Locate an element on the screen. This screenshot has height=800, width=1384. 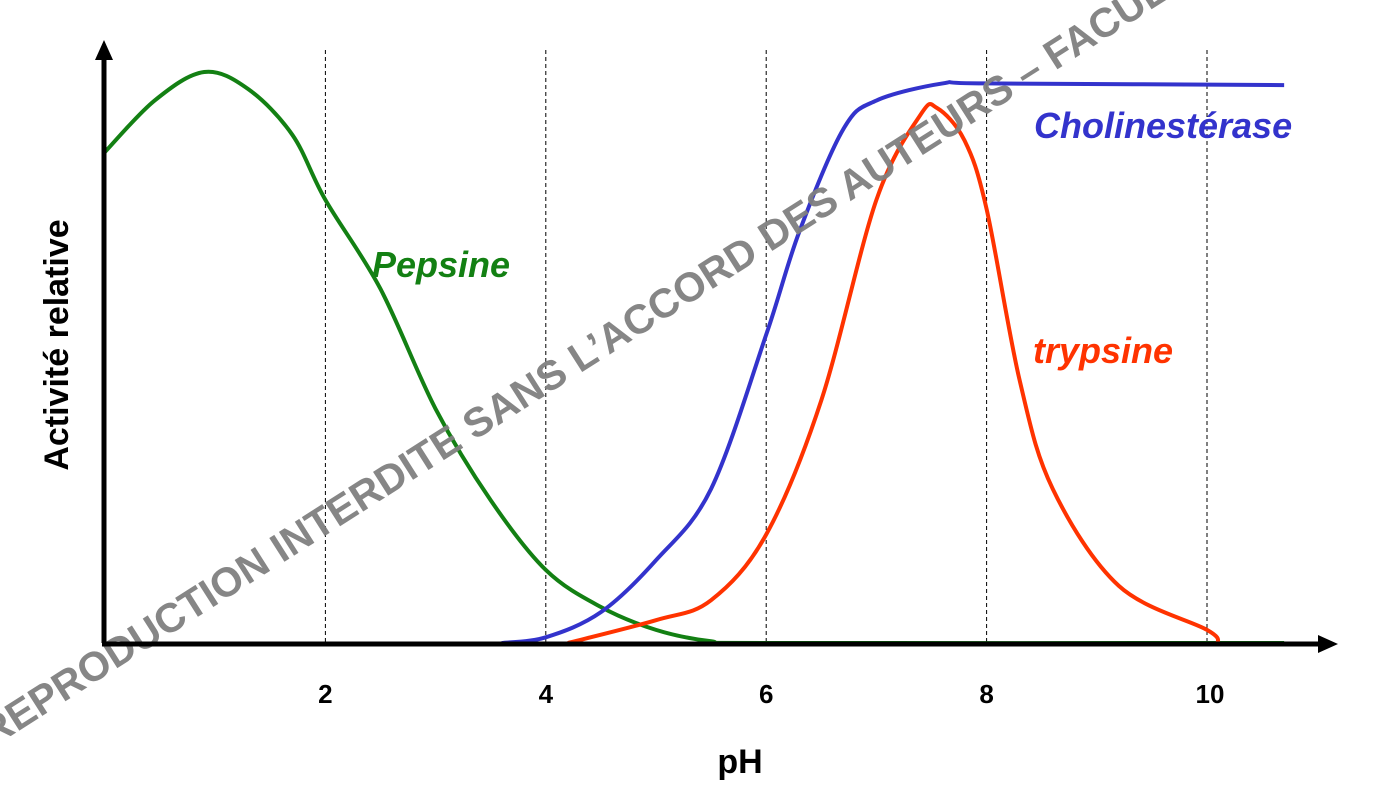
y-axis-label: Activité relative is located at coordinates (57, 344).